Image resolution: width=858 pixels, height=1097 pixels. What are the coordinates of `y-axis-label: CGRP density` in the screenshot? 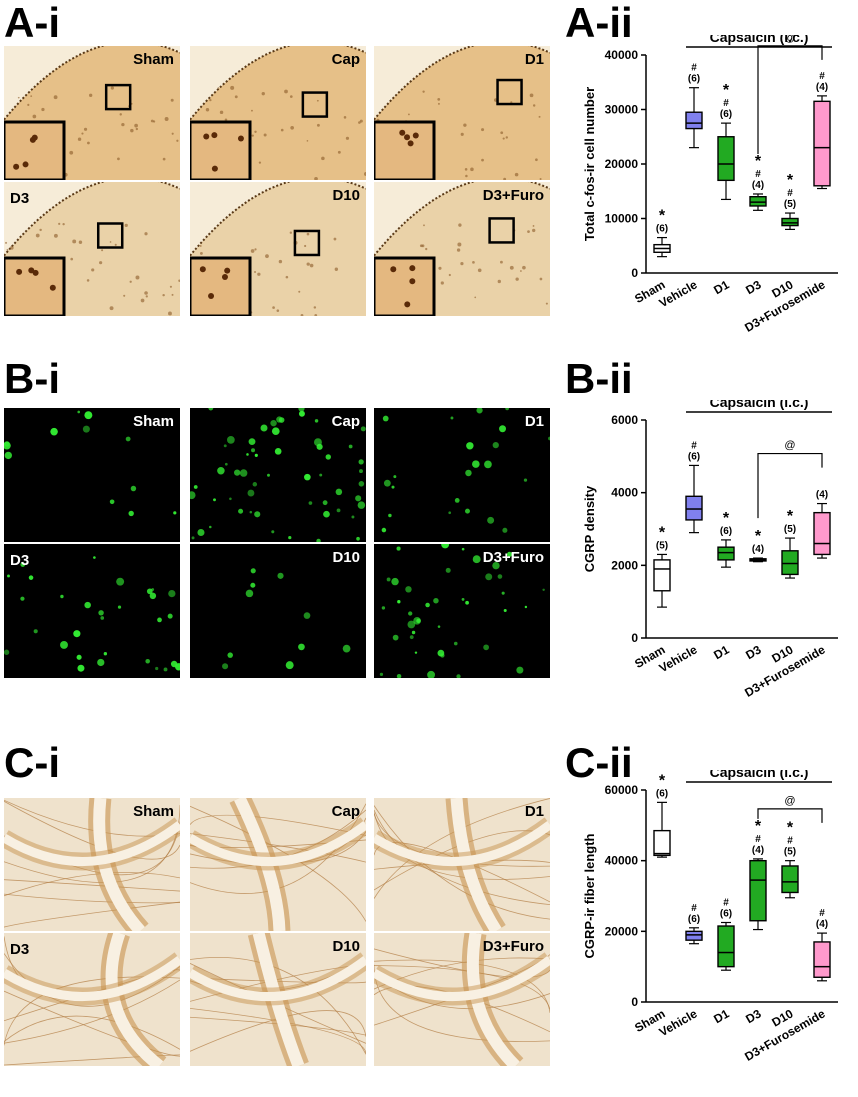 It's located at (589, 528).